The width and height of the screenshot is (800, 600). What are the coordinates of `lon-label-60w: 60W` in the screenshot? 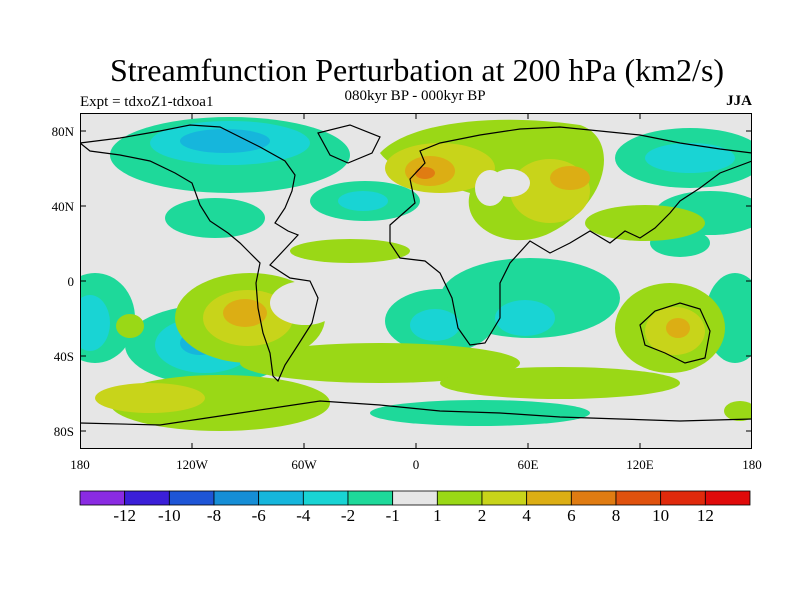 It's located at (304, 464).